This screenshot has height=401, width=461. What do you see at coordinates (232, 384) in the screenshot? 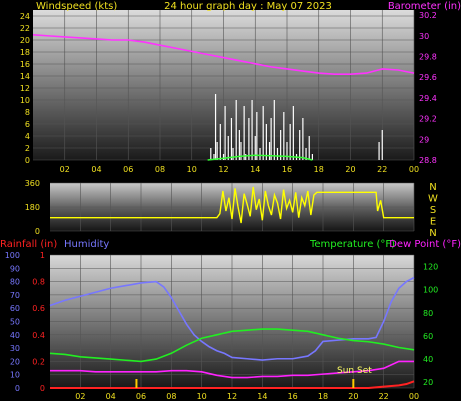
I see `rainfall-line` at bounding box center [232, 384].